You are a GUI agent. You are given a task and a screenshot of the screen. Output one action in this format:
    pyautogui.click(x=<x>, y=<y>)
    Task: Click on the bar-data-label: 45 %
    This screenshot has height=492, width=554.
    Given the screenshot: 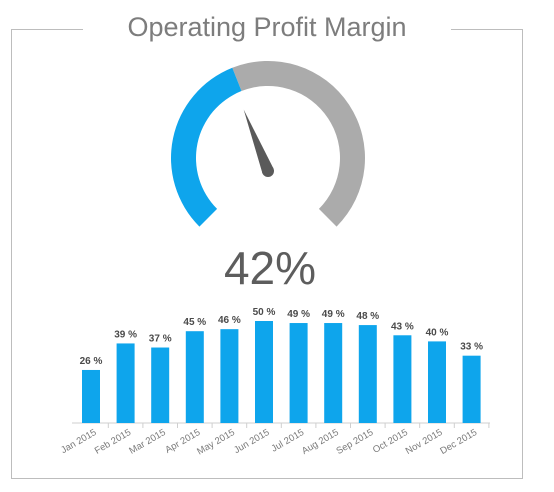 What is the action you would take?
    pyautogui.click(x=194, y=322)
    